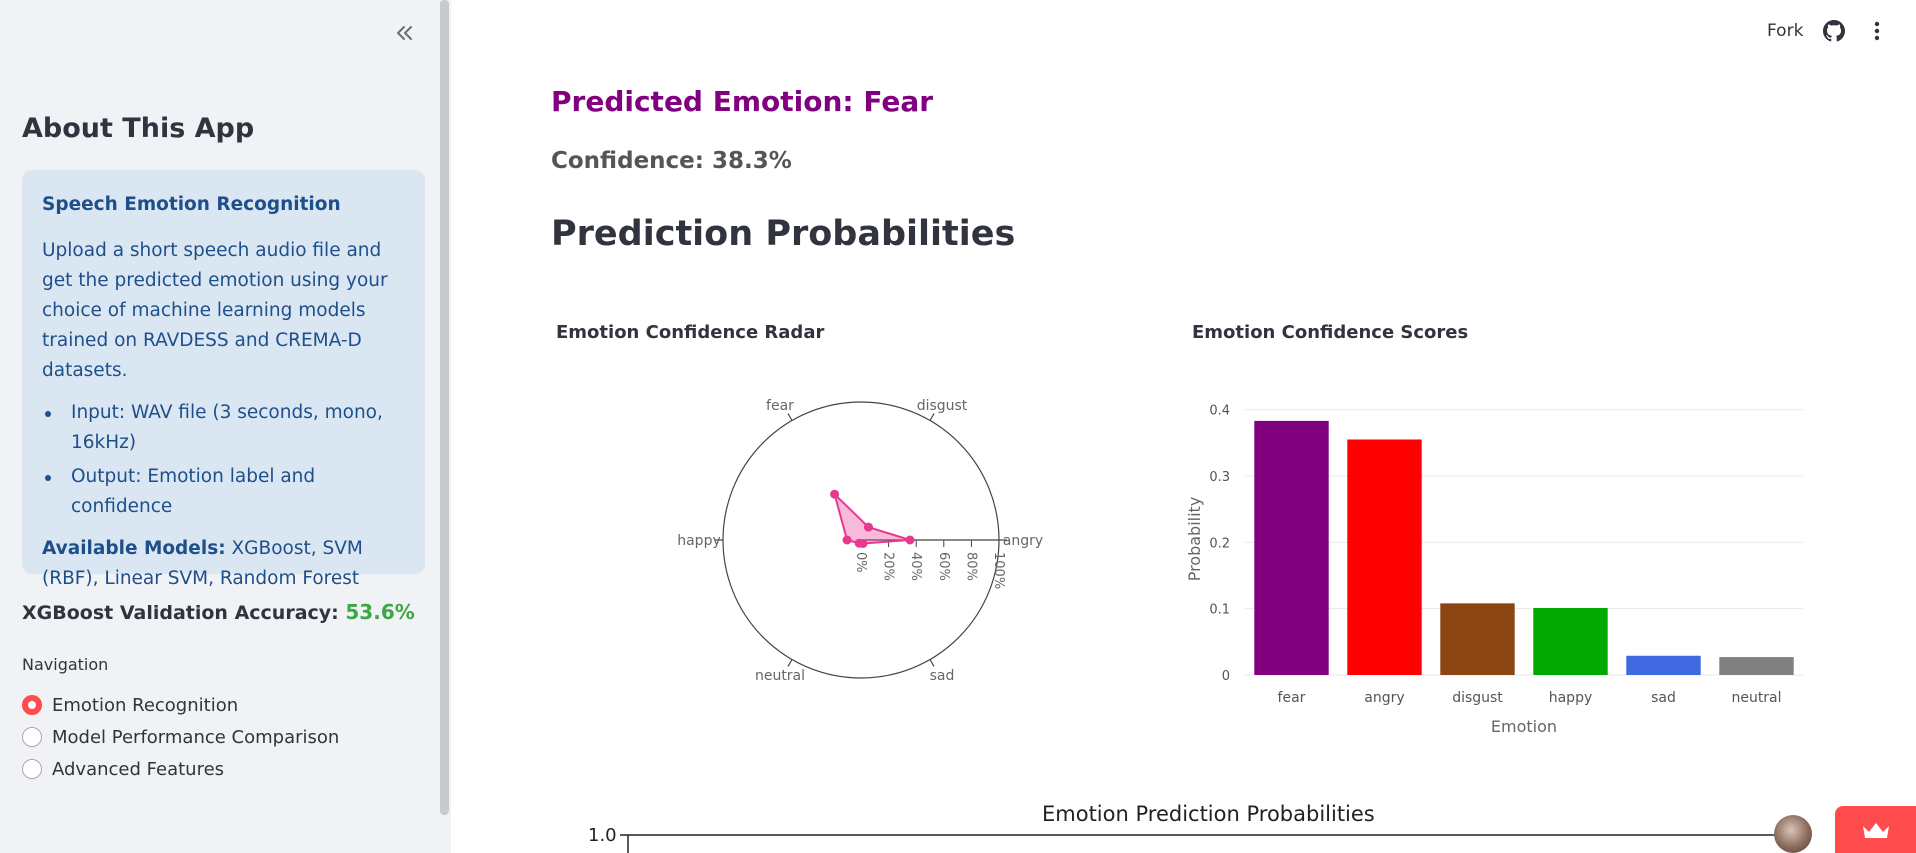 The width and height of the screenshot is (1916, 853). I want to click on nav-item-label: Model Performance Comparison, so click(196, 737).